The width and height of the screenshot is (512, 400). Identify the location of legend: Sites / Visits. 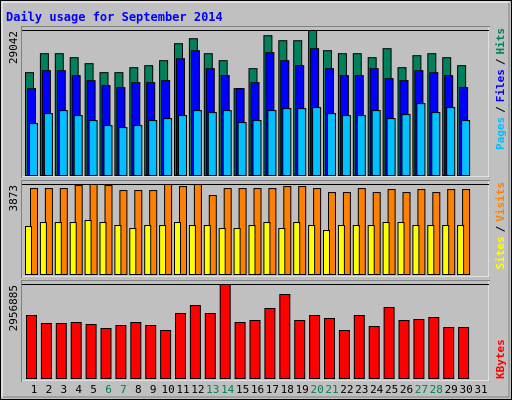
(500, 226).